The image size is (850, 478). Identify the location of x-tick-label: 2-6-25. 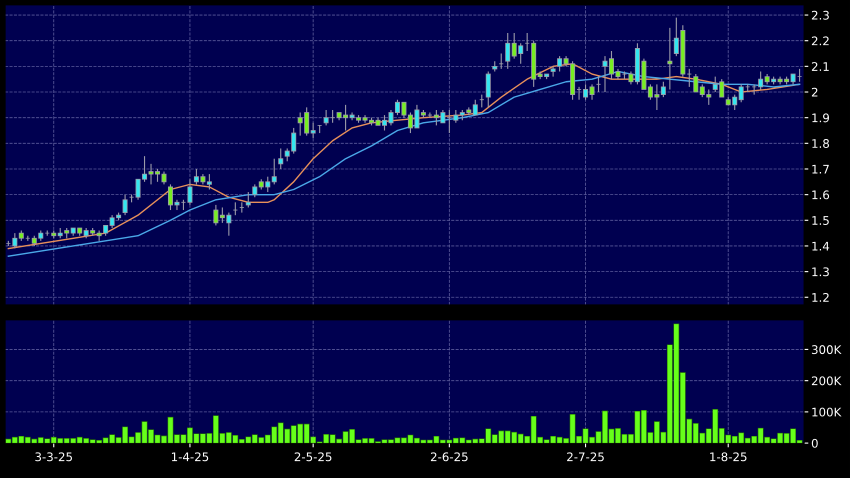
(449, 457).